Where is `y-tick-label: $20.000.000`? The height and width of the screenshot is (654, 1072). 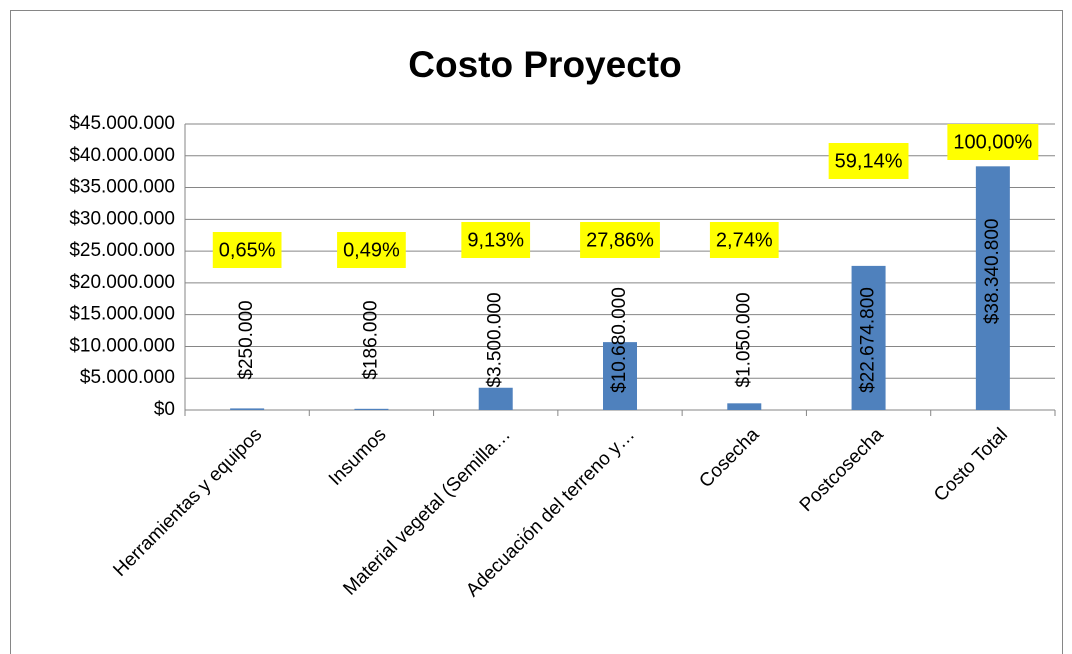 y-tick-label: $20.000.000 is located at coordinates (122, 282).